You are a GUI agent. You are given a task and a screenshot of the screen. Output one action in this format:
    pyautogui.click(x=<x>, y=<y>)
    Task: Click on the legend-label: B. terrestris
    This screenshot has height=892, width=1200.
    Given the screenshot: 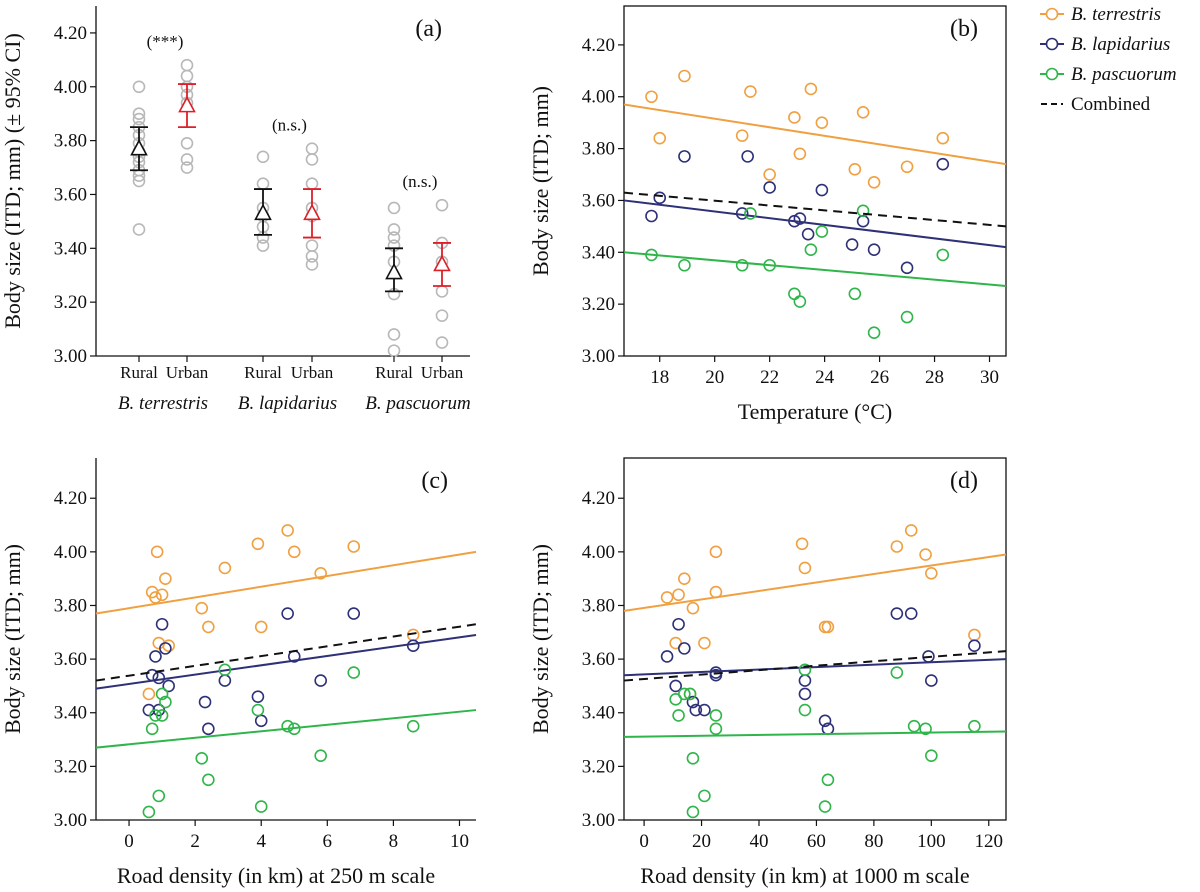 What is the action you would take?
    pyautogui.click(x=1116, y=14)
    